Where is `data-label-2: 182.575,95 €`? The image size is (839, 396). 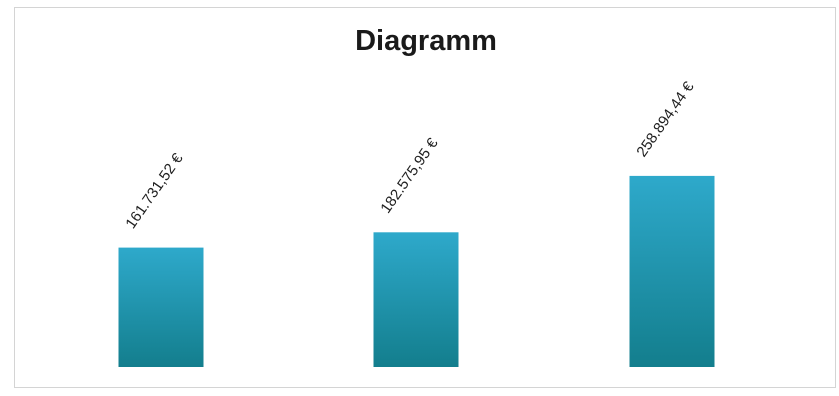 data-label-2: 182.575,95 € is located at coordinates (409, 176).